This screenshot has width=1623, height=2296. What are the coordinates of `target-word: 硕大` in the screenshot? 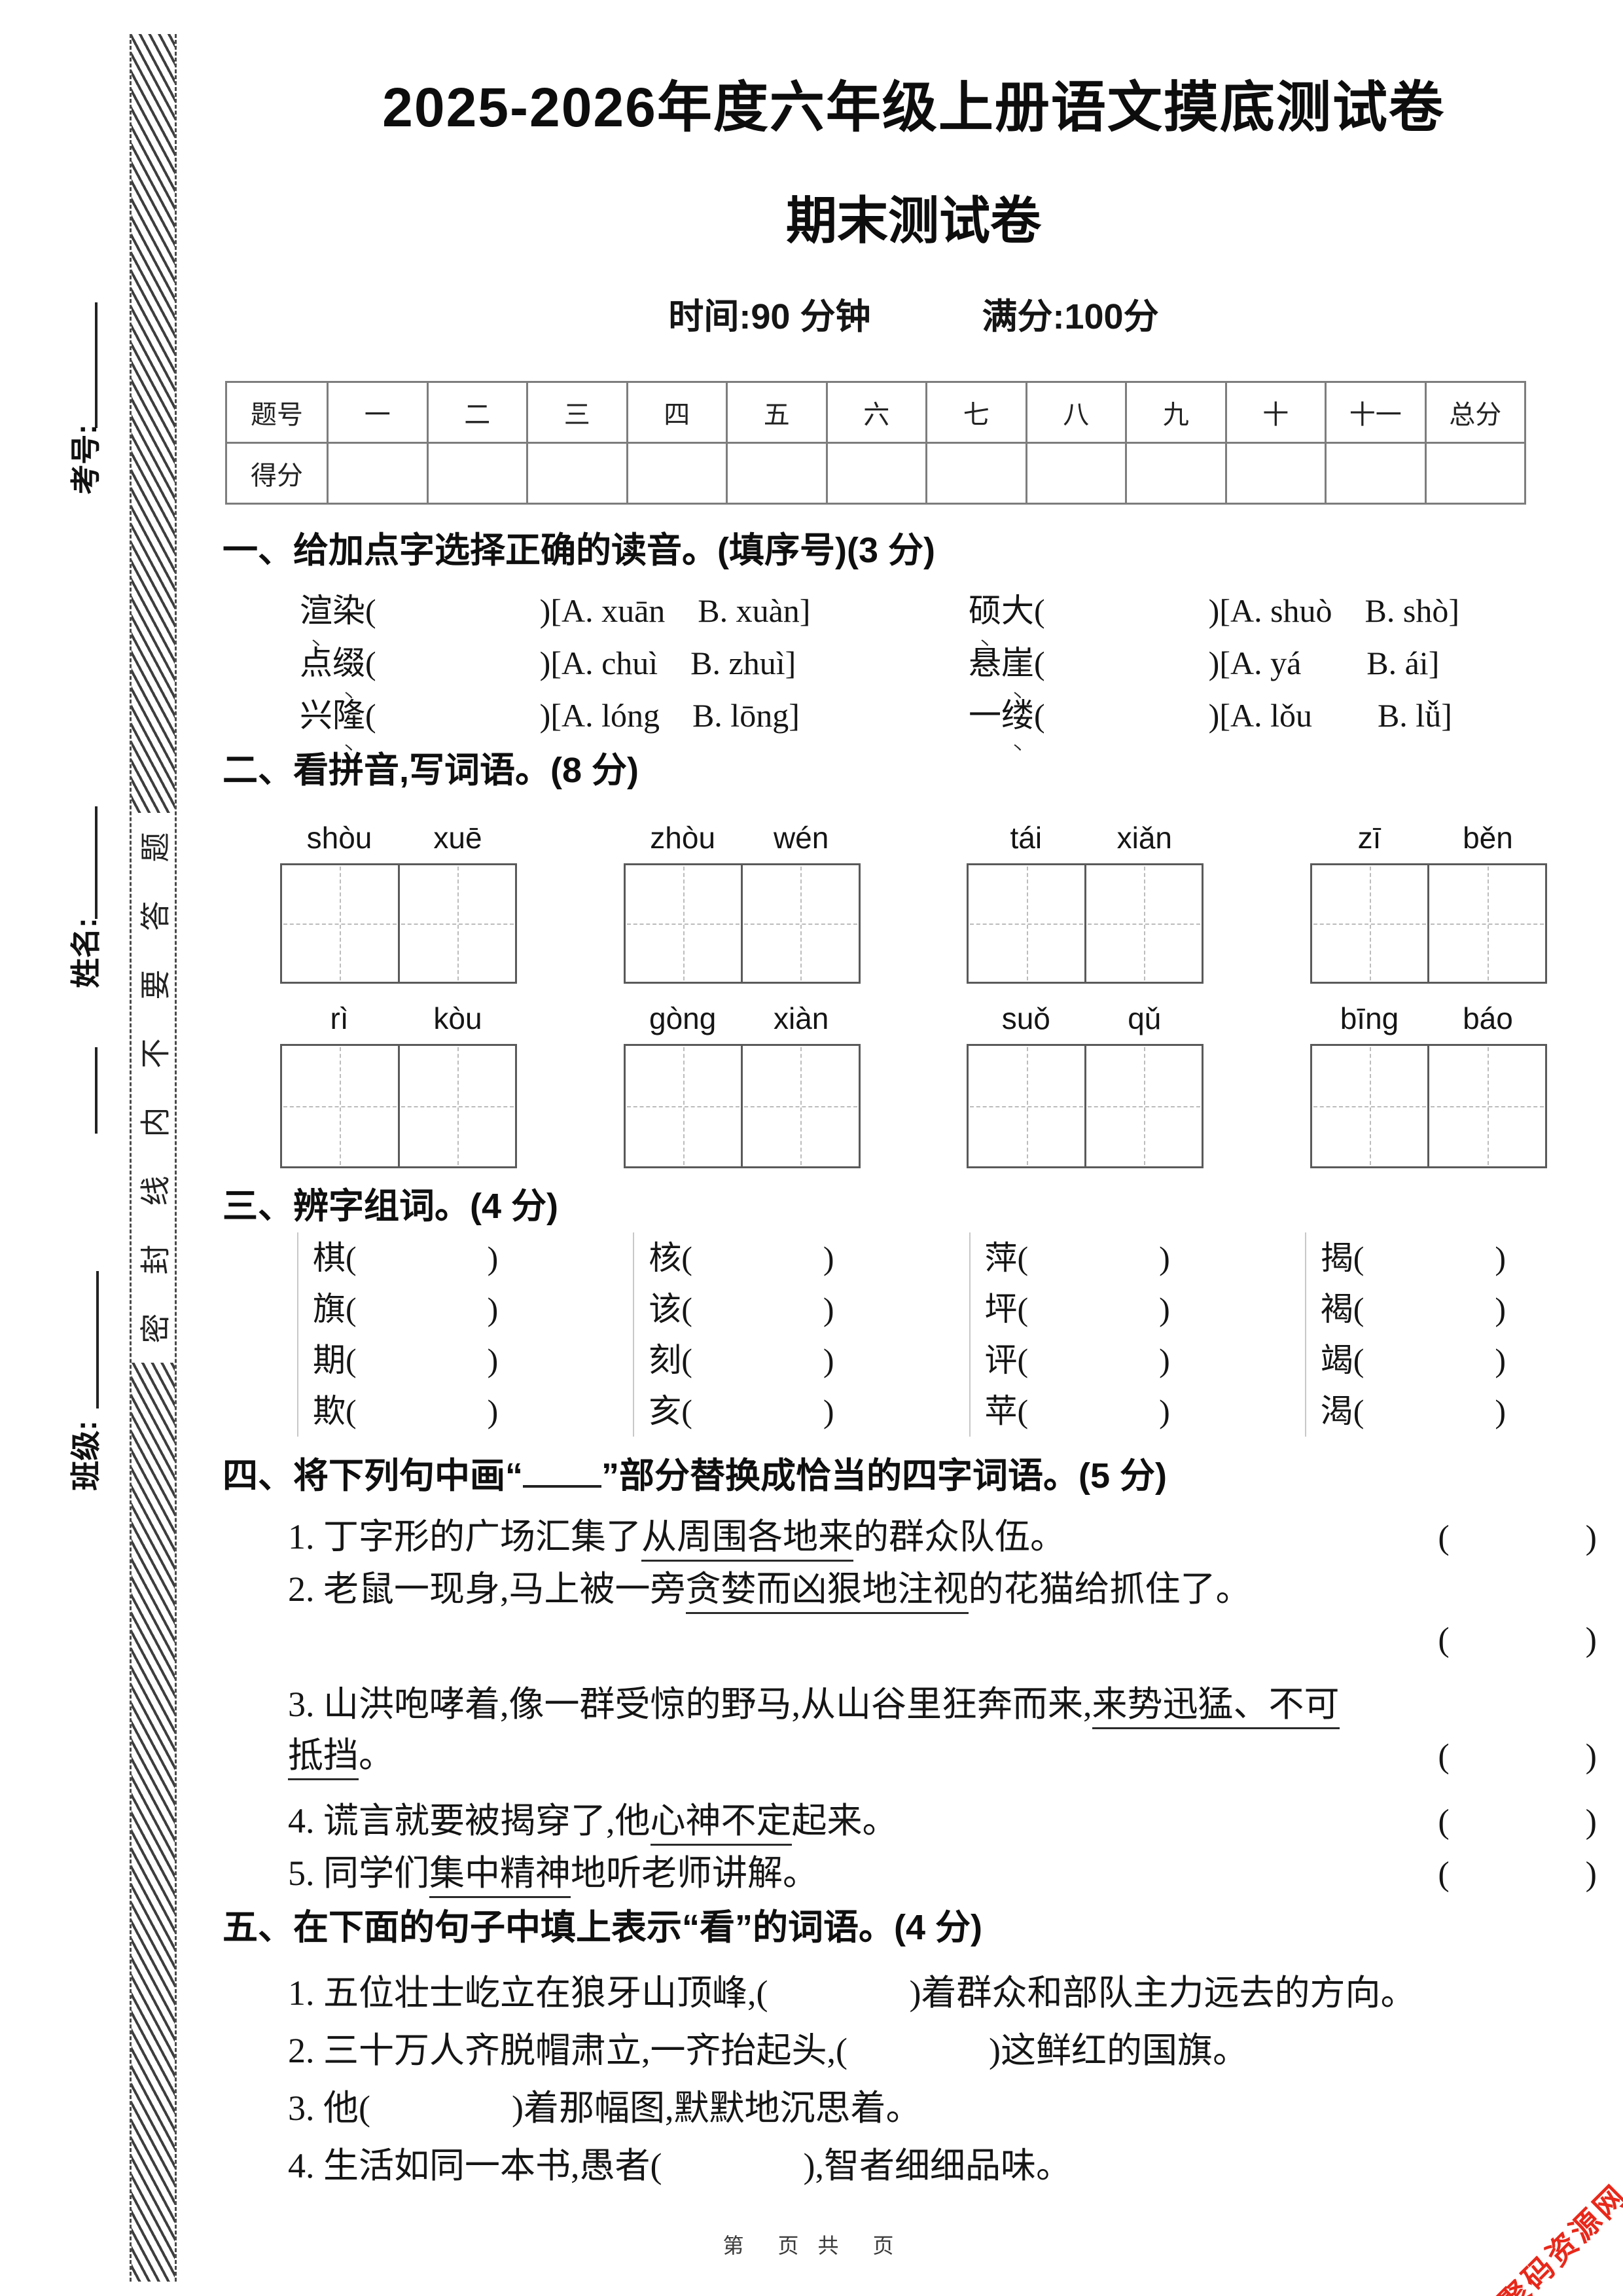 It's located at (1001, 610).